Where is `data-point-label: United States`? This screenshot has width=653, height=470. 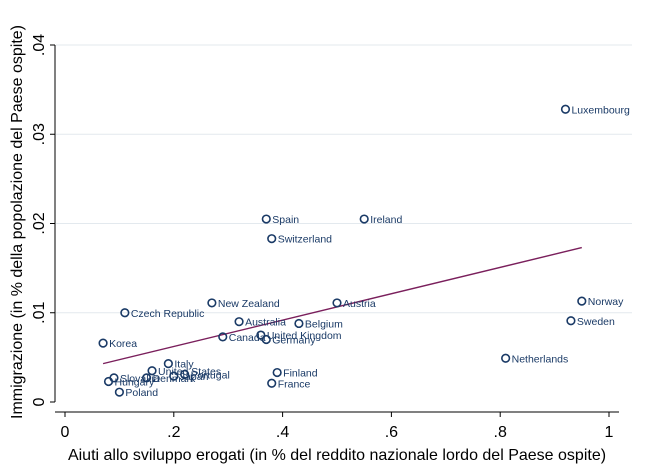 data-point-label: United States is located at coordinates (189, 372).